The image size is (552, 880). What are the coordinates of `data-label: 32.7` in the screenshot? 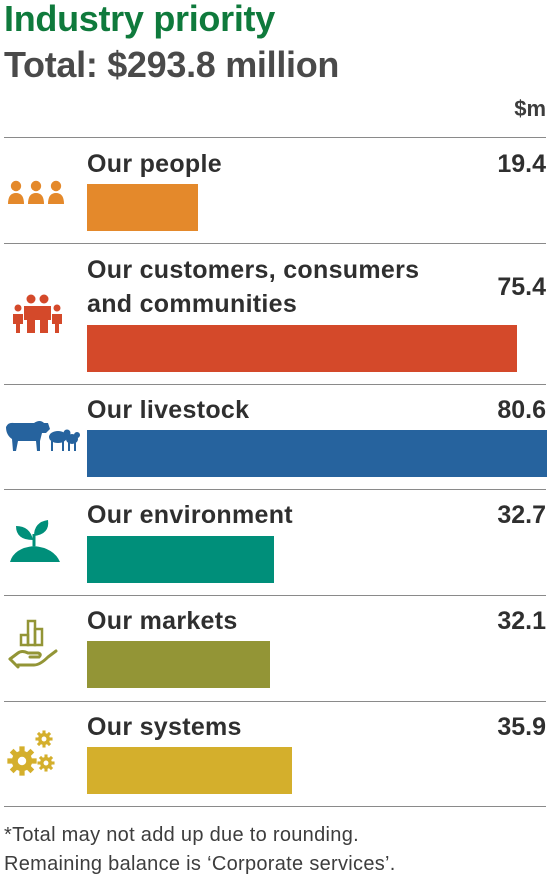 It's located at (521, 515).